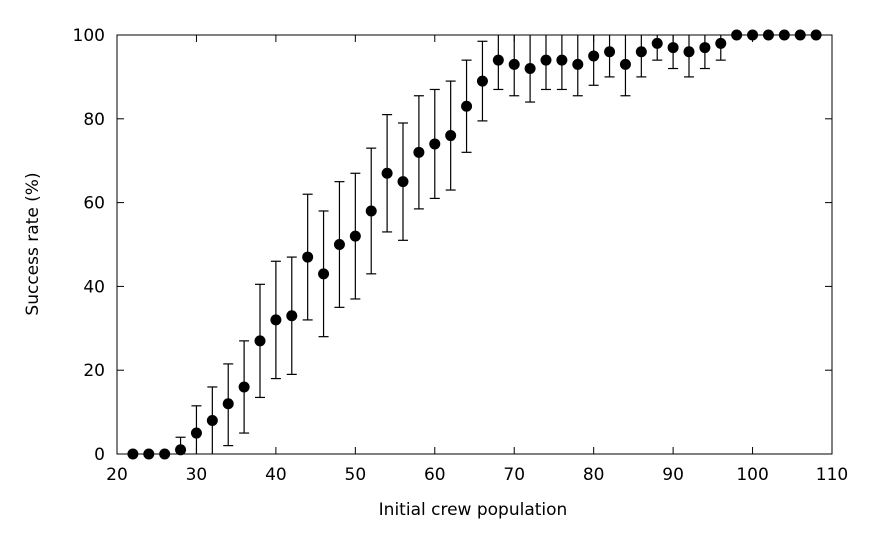 The height and width of the screenshot is (544, 887). What do you see at coordinates (473, 510) in the screenshot?
I see `x-axis-title: Initial crew population` at bounding box center [473, 510].